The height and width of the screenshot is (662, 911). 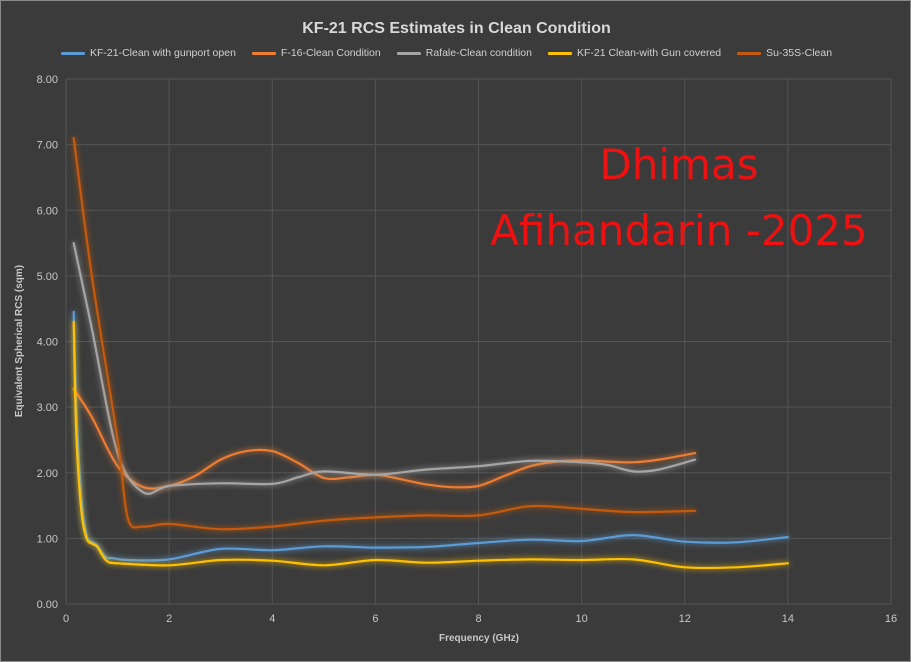 I want to click on legend-label: KF-21 Clean-with Gun covered, so click(x=649, y=53).